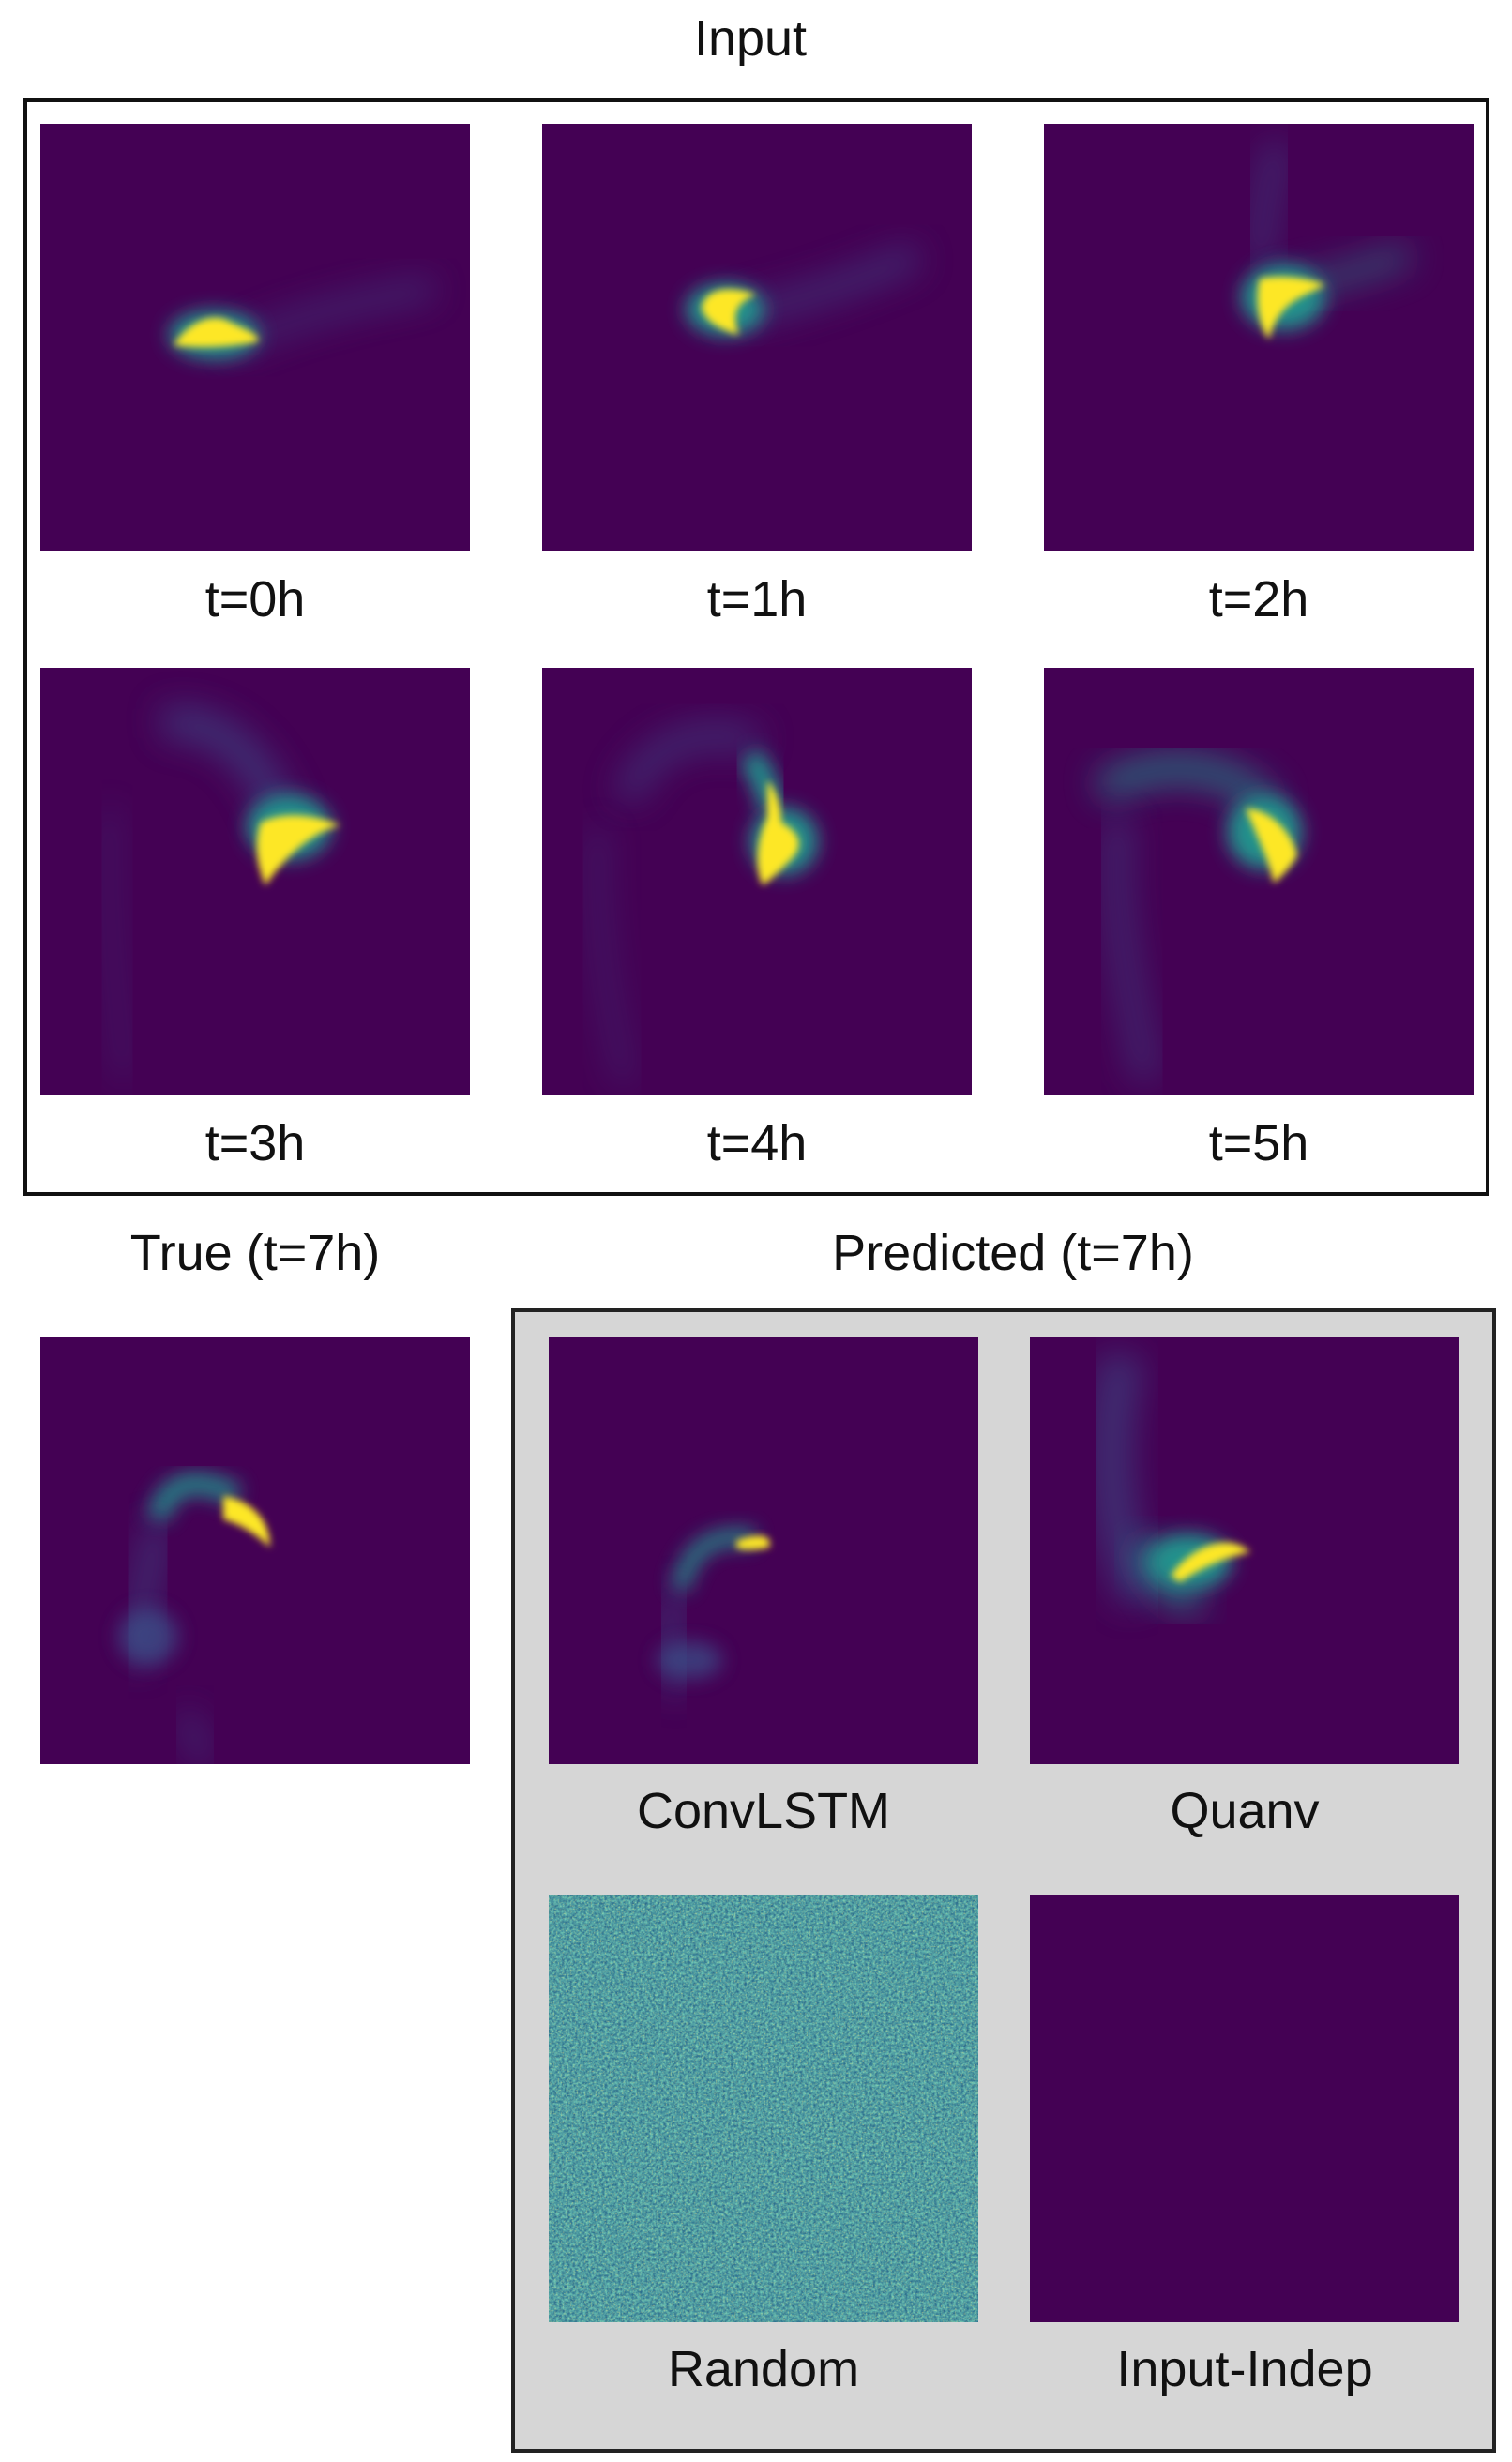 The width and height of the screenshot is (1512, 2462). I want to click on noise-heatmap-image, so click(763, 2109).